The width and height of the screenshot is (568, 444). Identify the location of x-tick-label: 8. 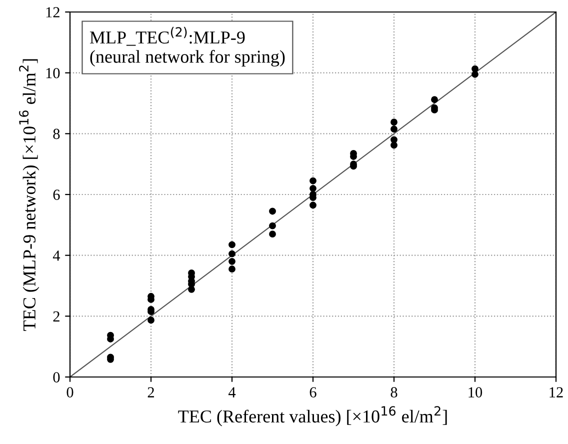
(394, 392).